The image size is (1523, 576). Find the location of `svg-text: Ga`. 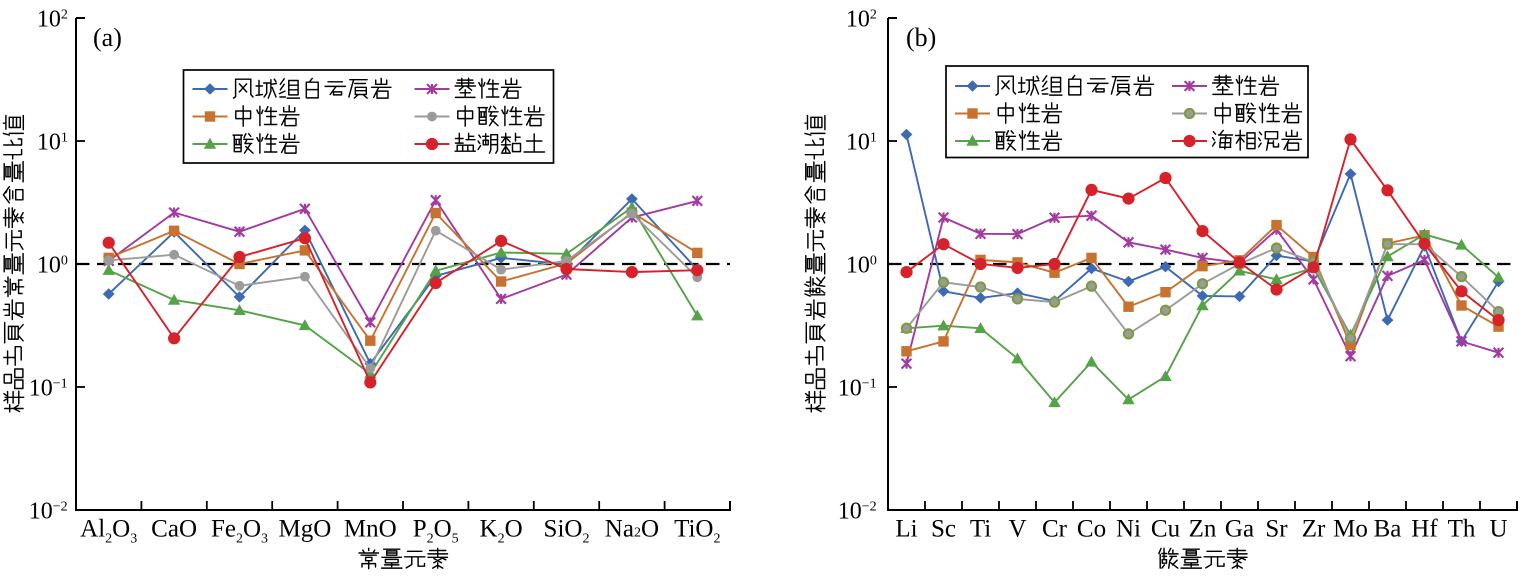

svg-text: Ga is located at coordinates (1239, 529).